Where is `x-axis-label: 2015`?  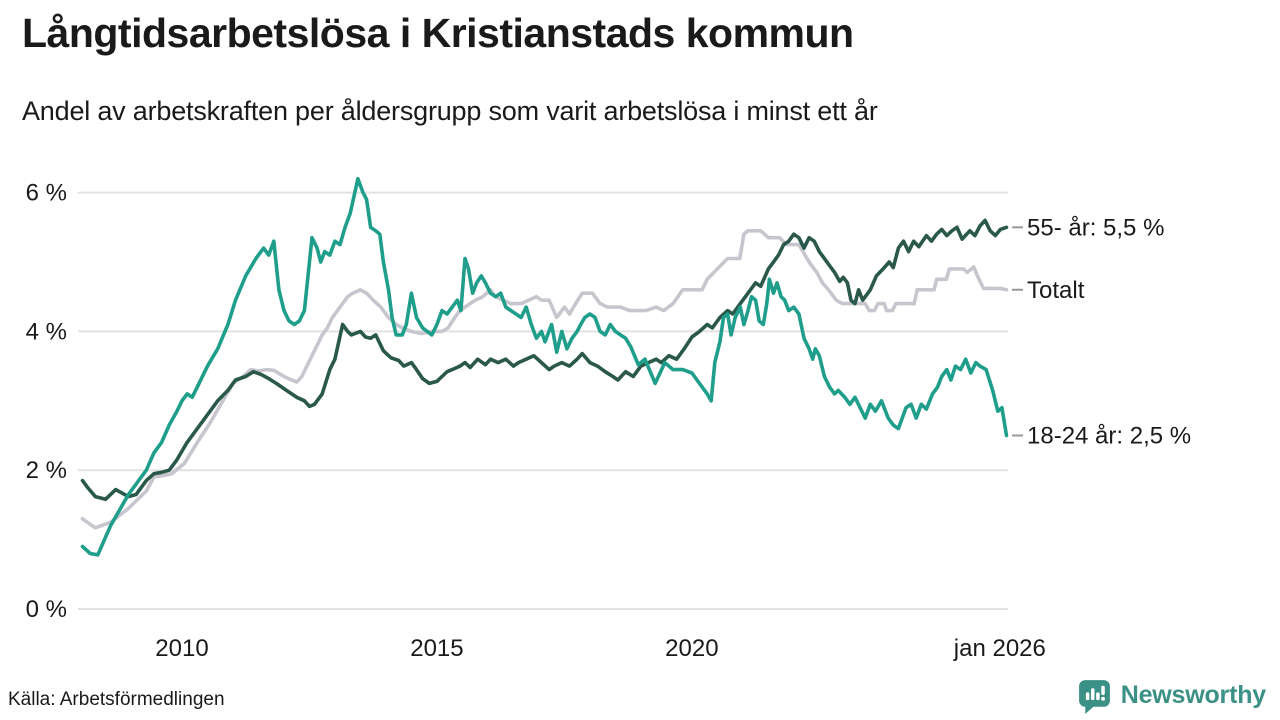
x-axis-label: 2015 is located at coordinates (436, 648).